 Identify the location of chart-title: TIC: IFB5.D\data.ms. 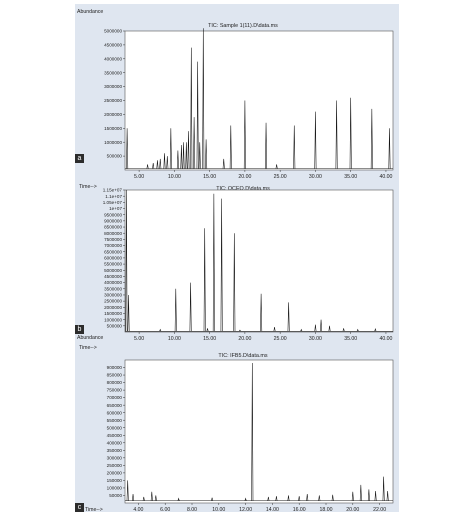
(242, 356).